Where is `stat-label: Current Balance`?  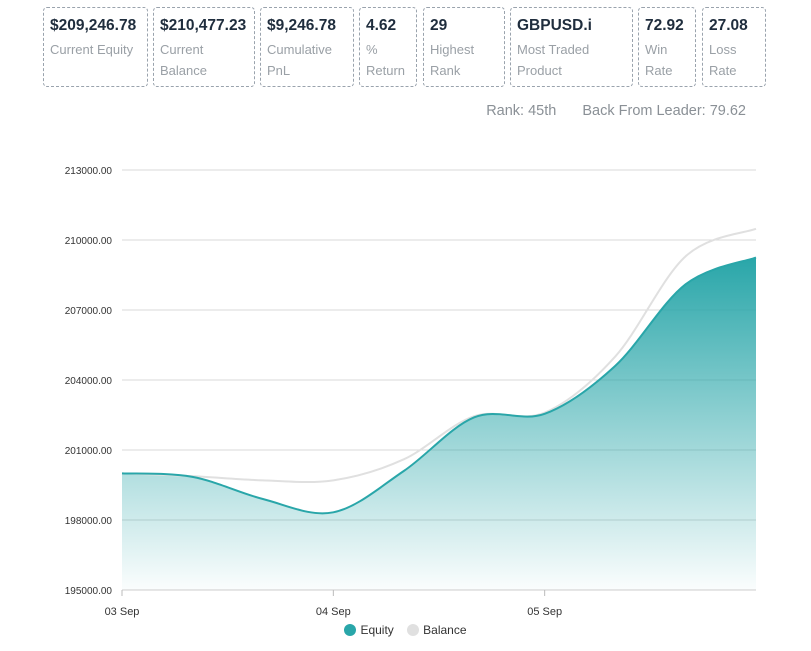
stat-label: Current Balance is located at coordinates (183, 60).